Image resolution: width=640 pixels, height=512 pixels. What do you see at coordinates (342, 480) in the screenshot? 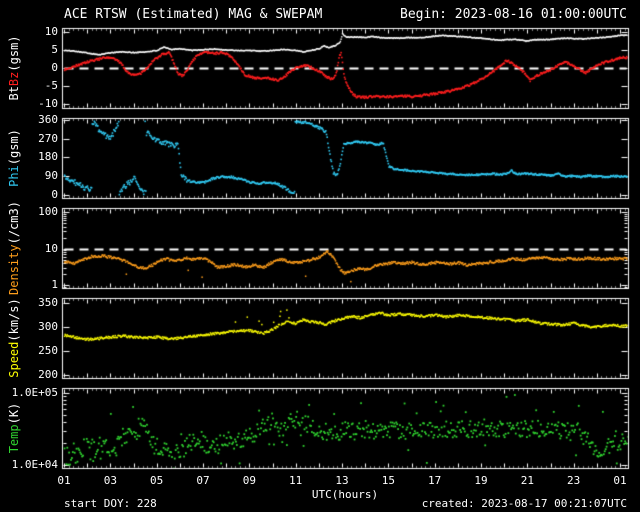
I see `x-tick-label: 13` at bounding box center [342, 480].